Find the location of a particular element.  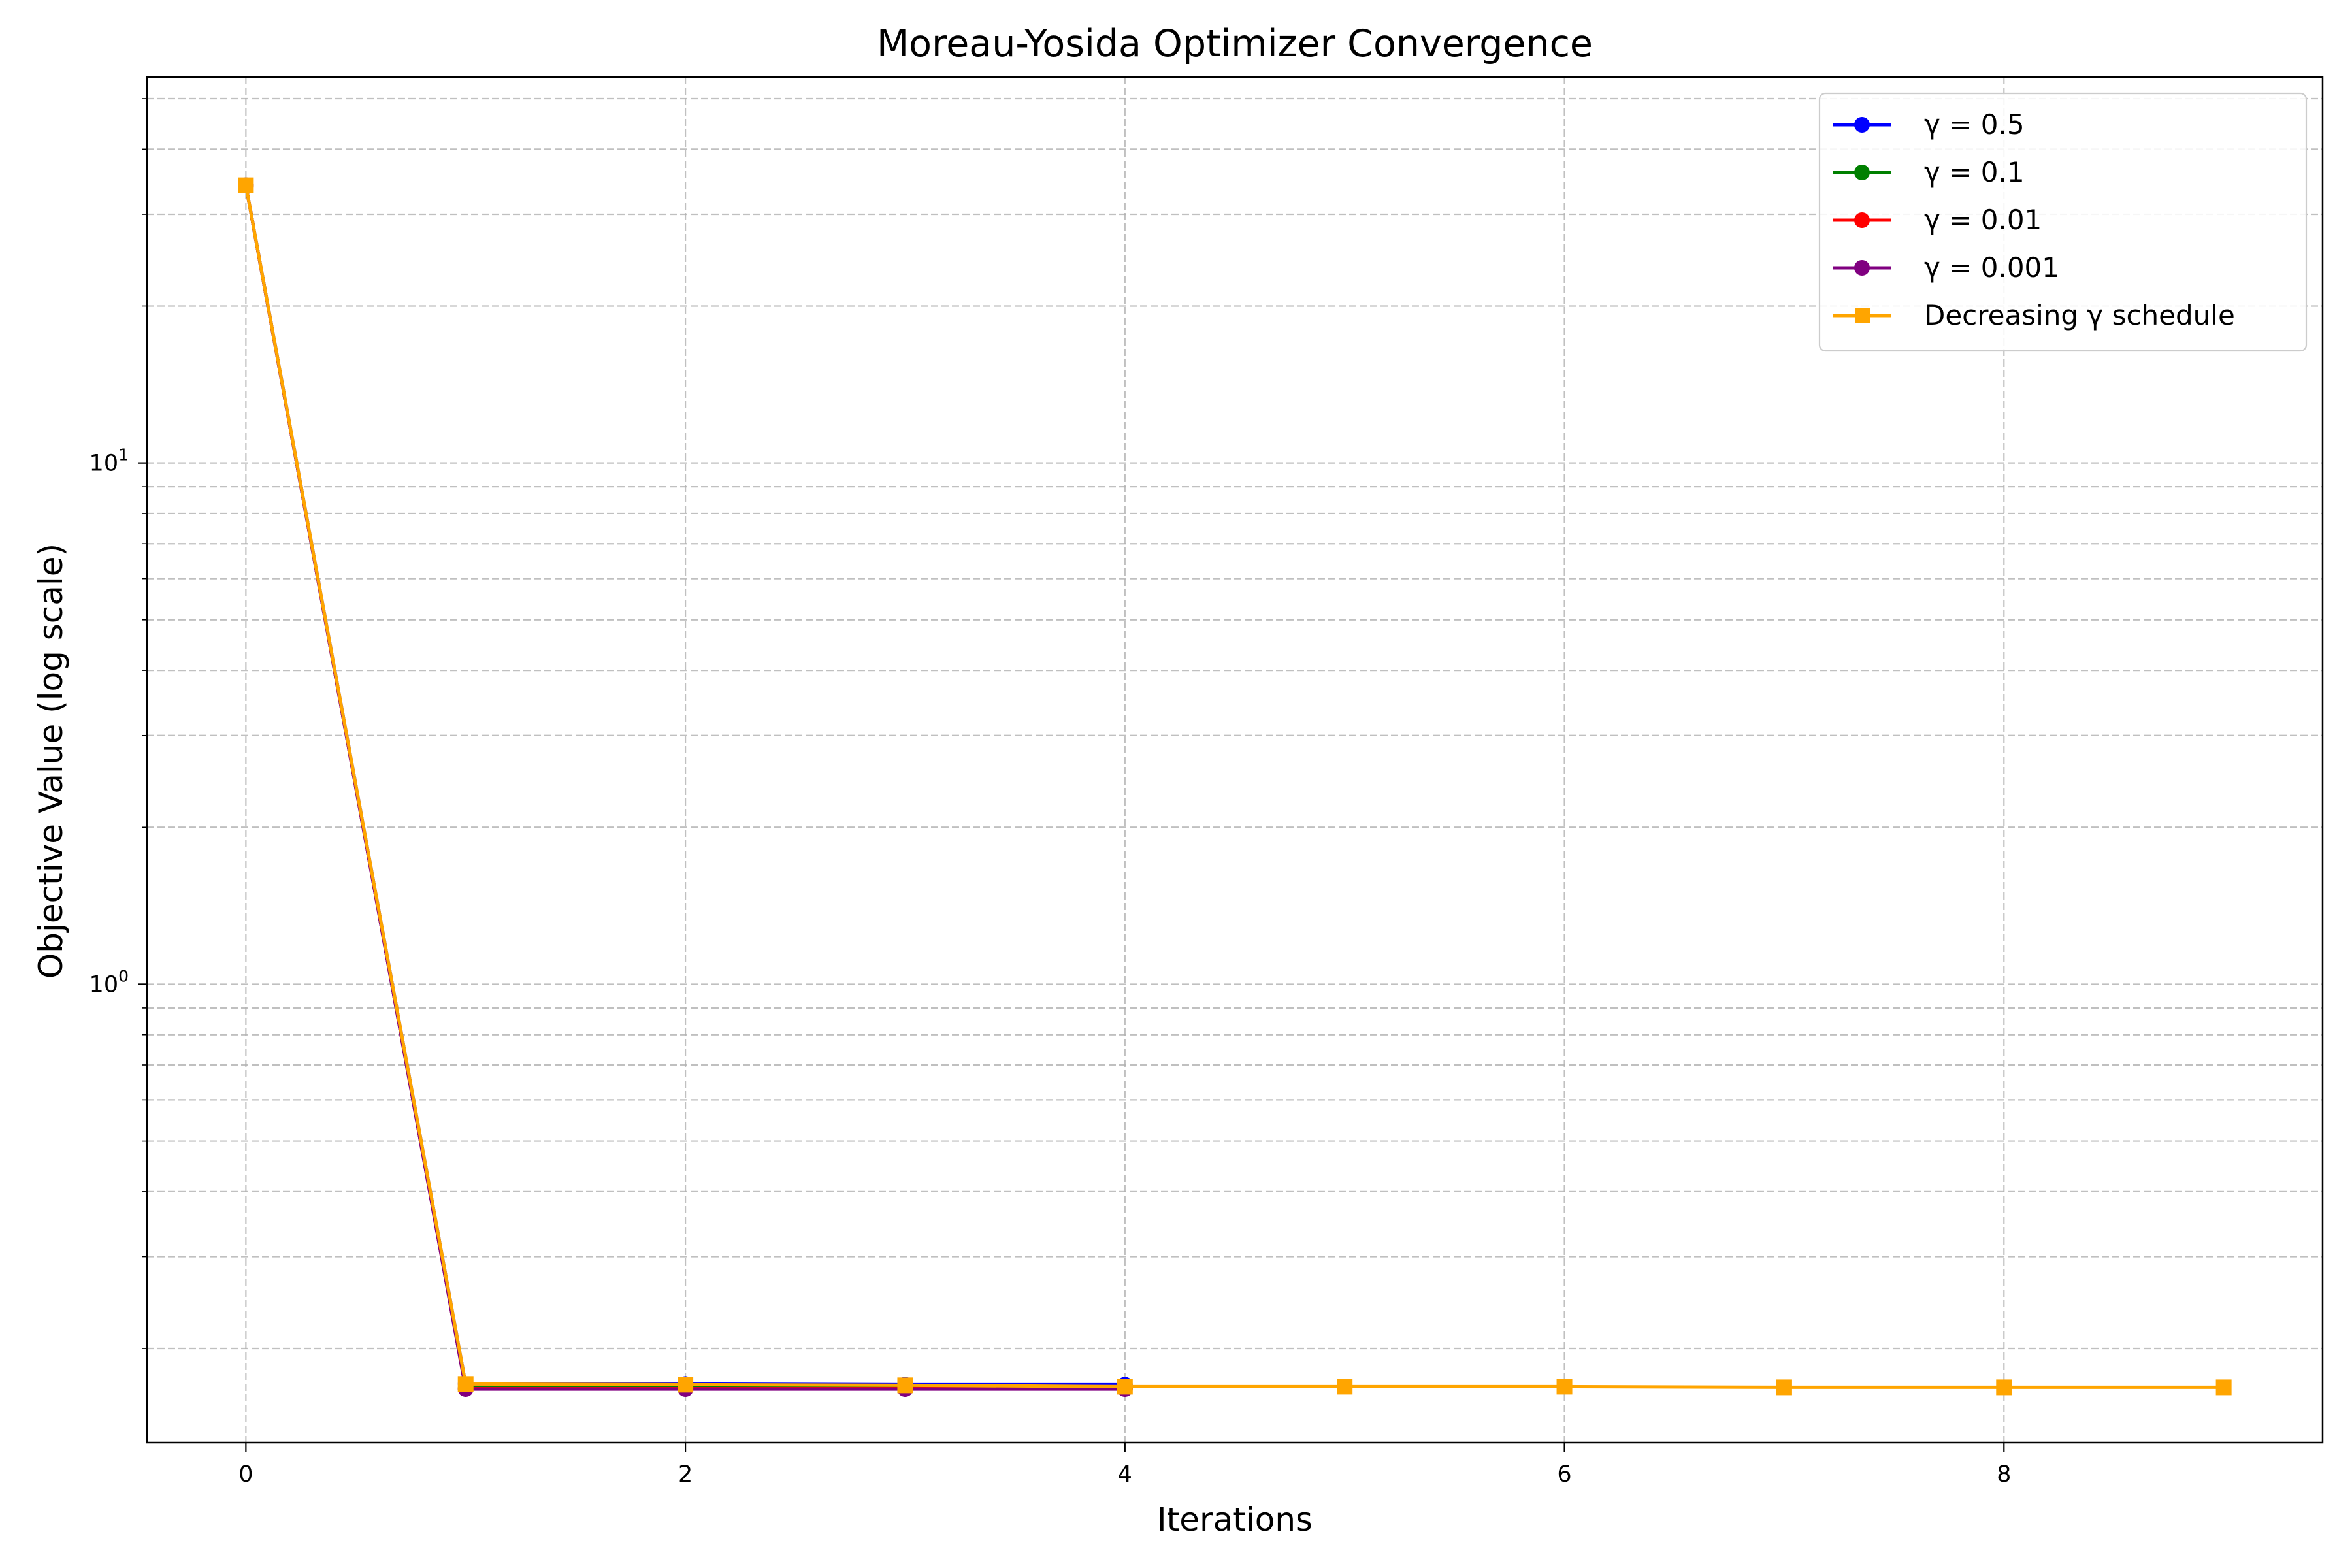

legend-label: γ = 0.001 is located at coordinates (1991, 268).